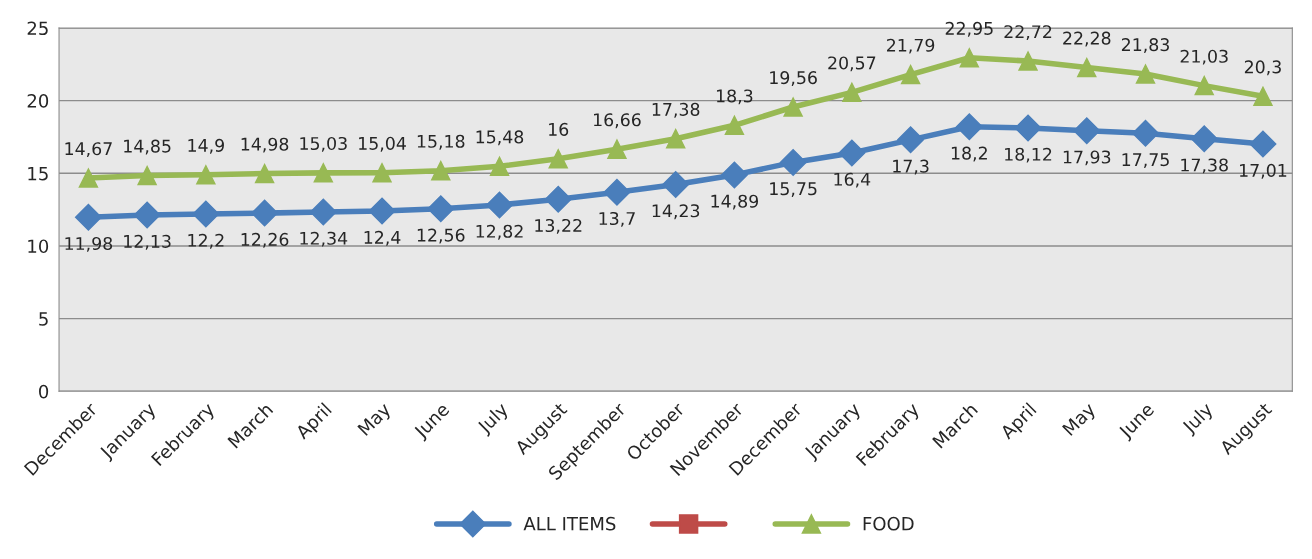 The image size is (1312, 559). Describe the element at coordinates (911, 167) in the screenshot. I see `data-label: 17,3` at that location.